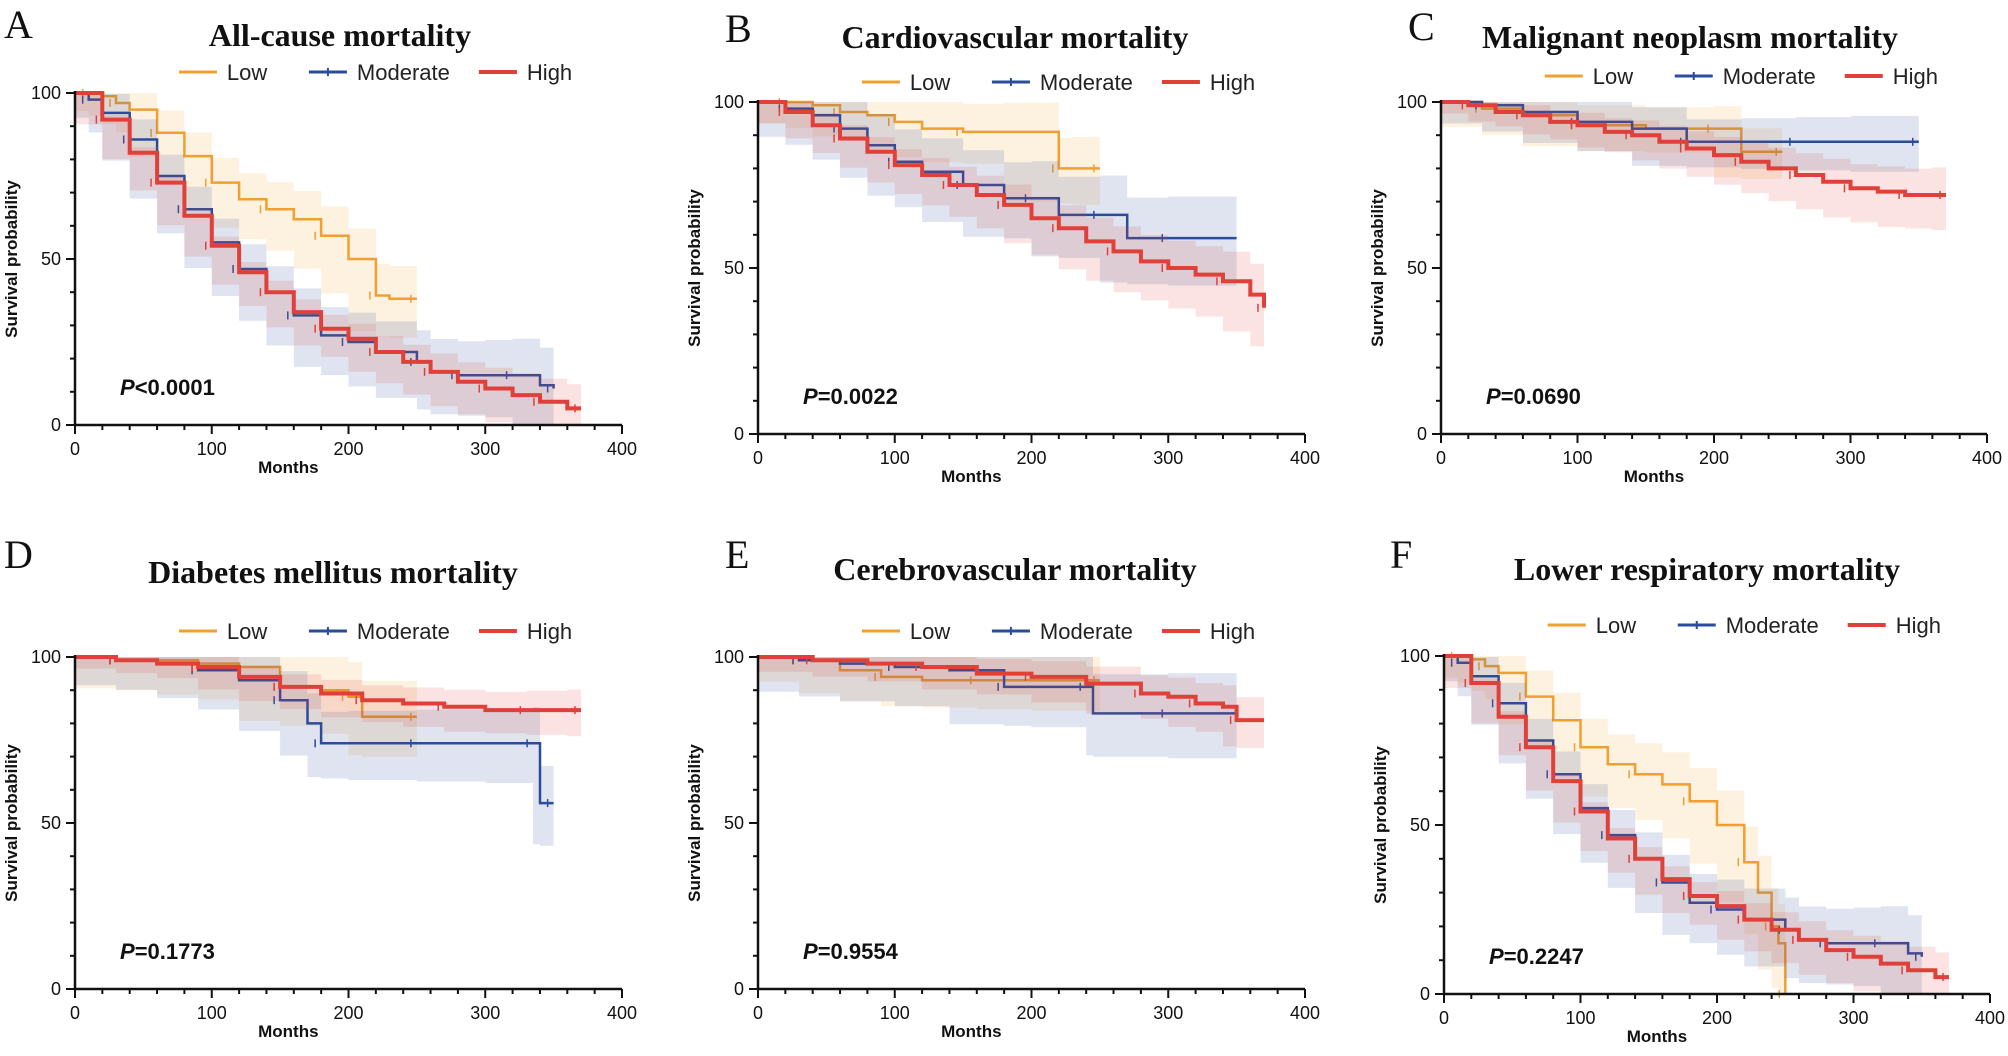 This screenshot has height=1056, width=2008. What do you see at coordinates (1544, 956) in the screenshot?
I see `p-value-number: =0.2247` at bounding box center [1544, 956].